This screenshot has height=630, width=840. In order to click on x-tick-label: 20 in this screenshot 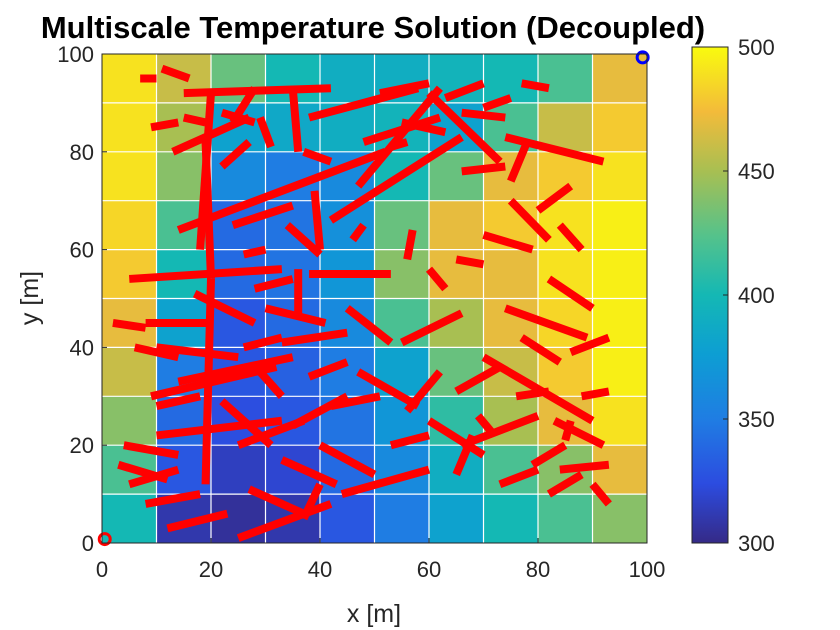, I will do `click(211, 569)`.